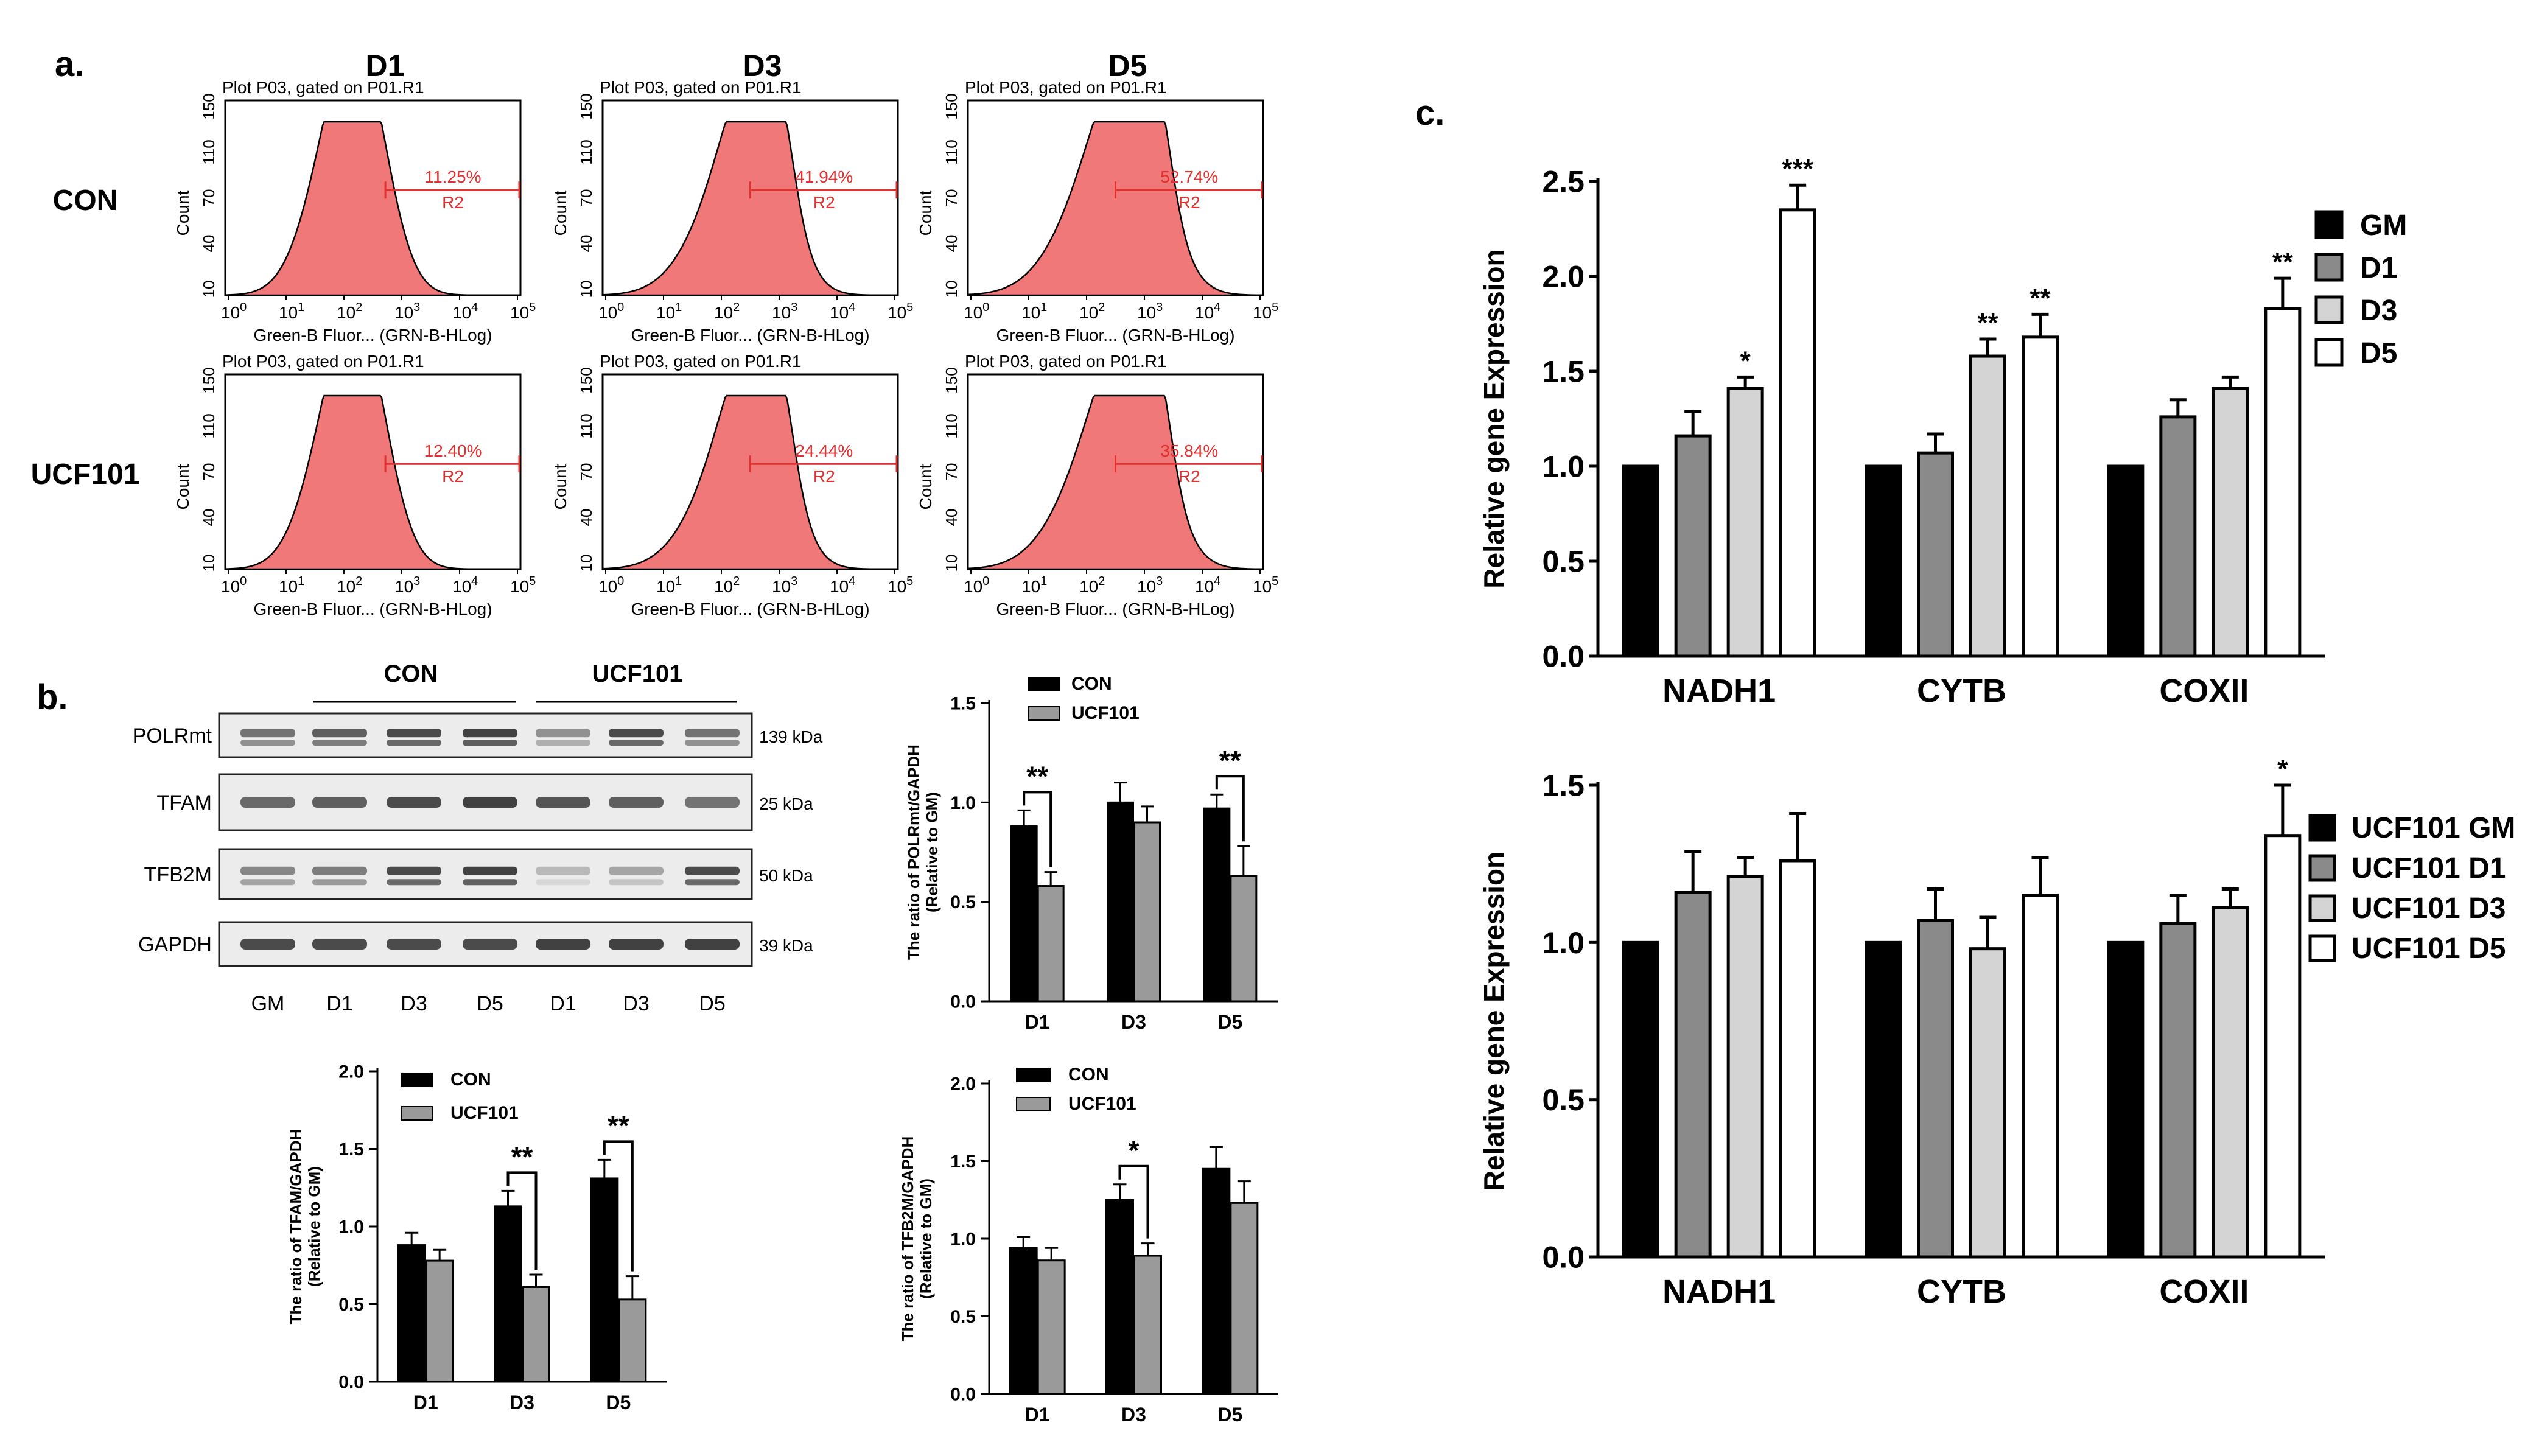 This screenshot has width=2539, height=1456. What do you see at coordinates (2322, 868) in the screenshot?
I see `legend-swatch-UCF101-D1` at bounding box center [2322, 868].